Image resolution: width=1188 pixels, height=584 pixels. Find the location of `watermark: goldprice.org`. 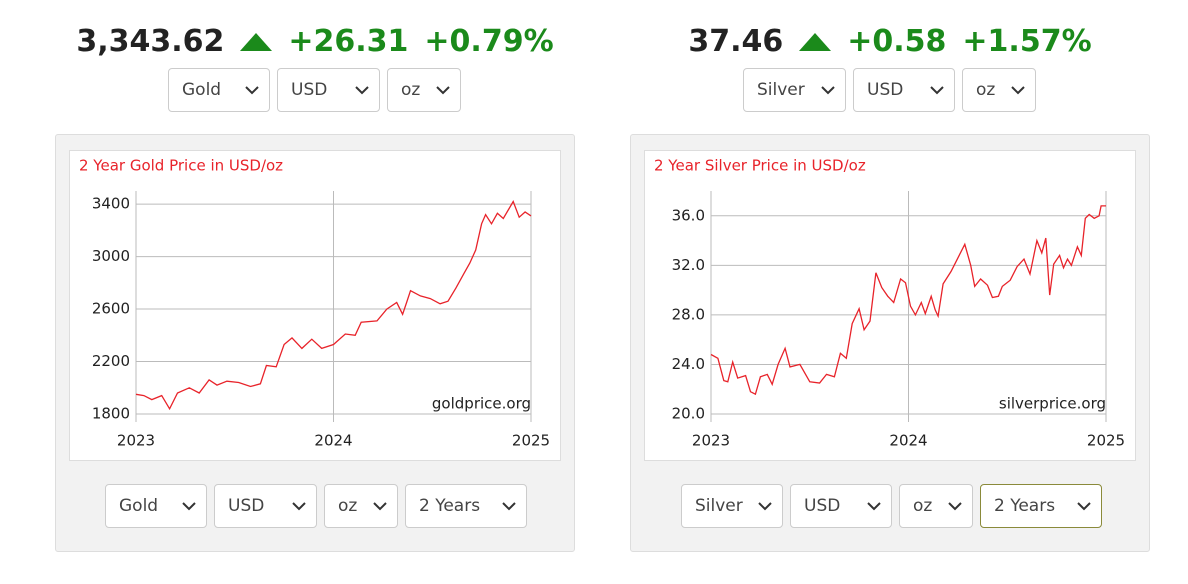

watermark: goldprice.org is located at coordinates (481, 404).